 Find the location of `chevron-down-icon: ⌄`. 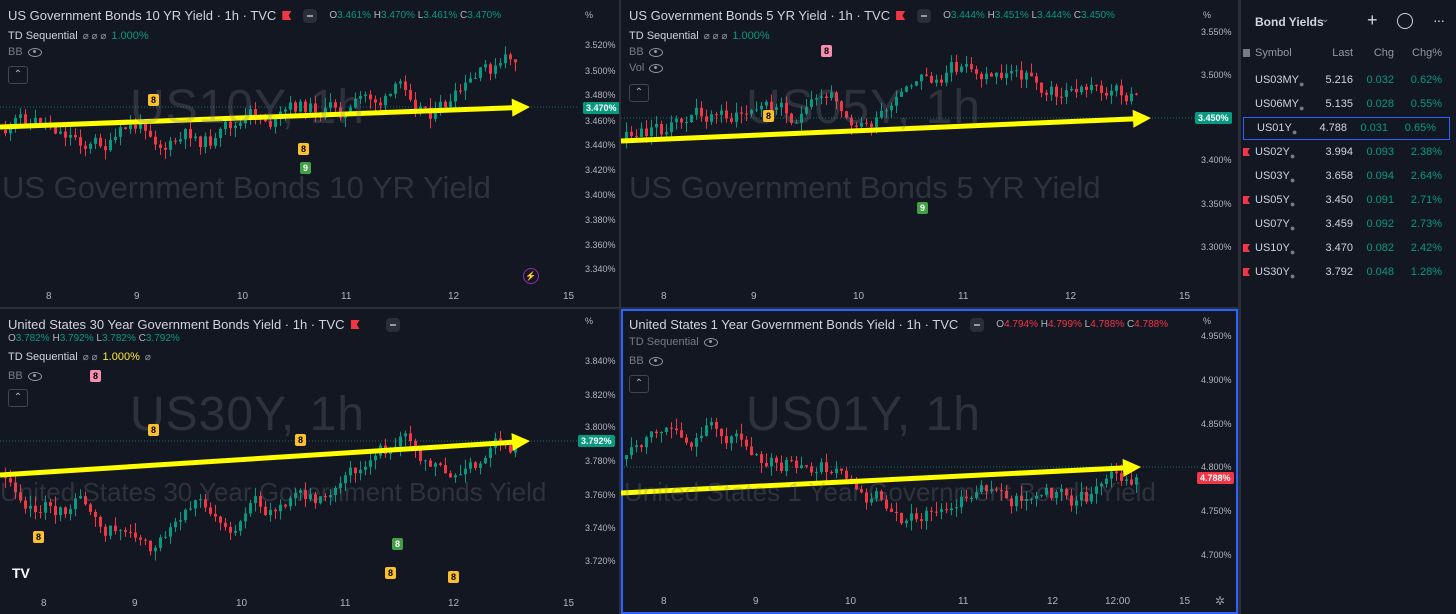

chevron-down-icon: ⌄ is located at coordinates (1325, 19).